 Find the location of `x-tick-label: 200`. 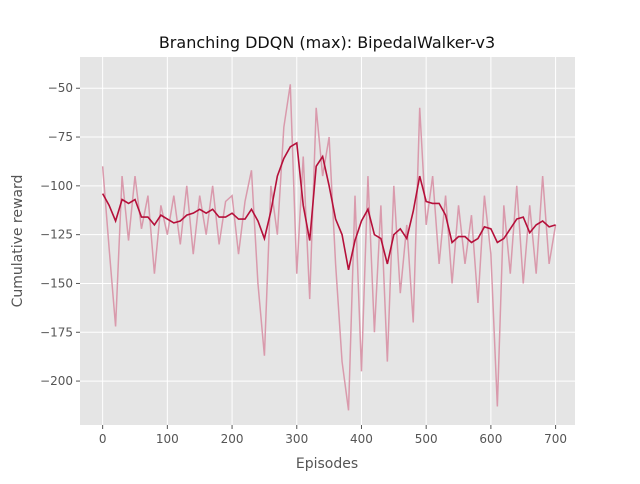

x-tick-label: 200 is located at coordinates (232, 439).